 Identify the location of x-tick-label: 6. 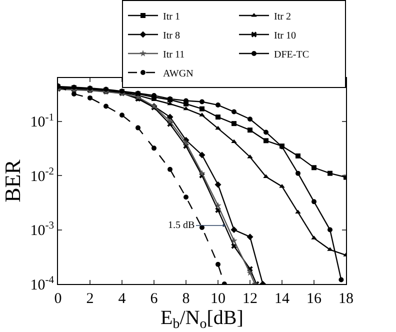
(154, 299).